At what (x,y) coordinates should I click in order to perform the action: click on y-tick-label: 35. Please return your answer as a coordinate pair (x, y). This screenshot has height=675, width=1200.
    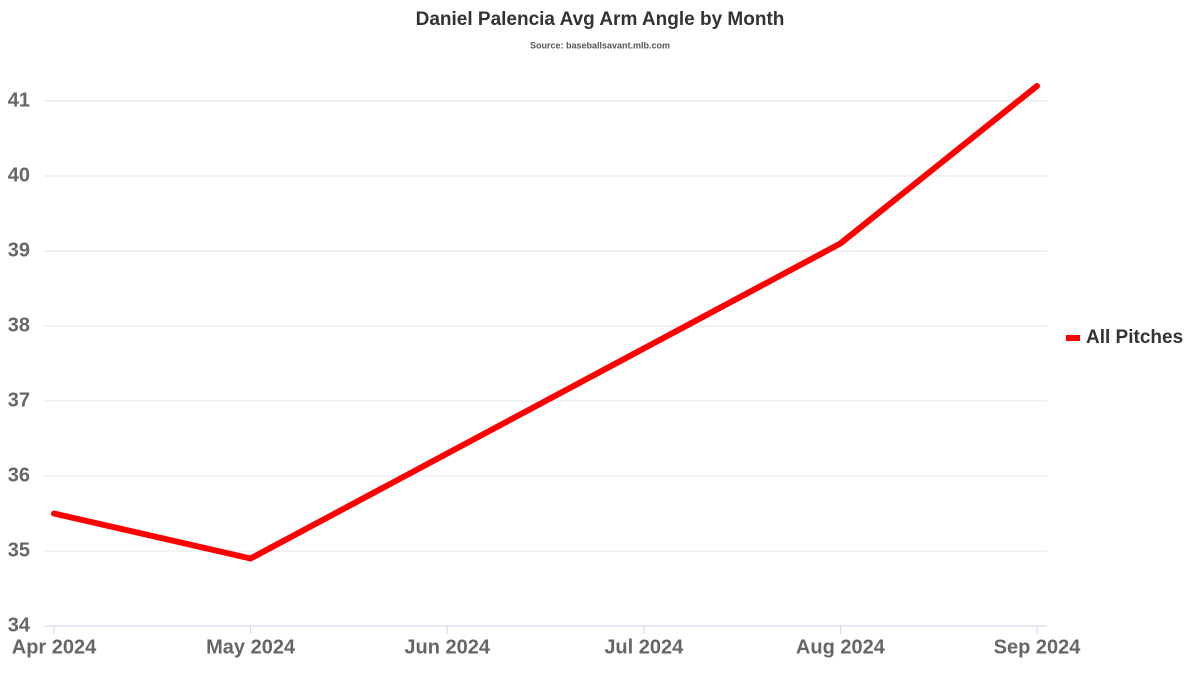
    Looking at the image, I should click on (19, 550).